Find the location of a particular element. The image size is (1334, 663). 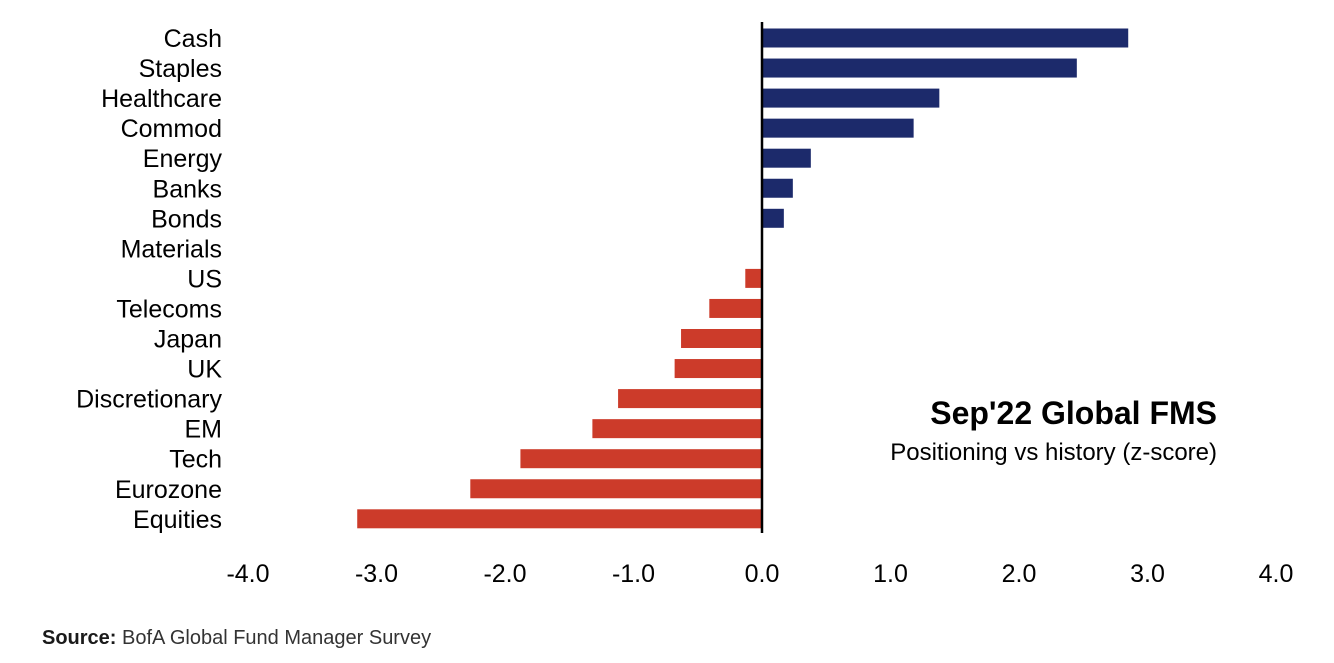

bar-japan is located at coordinates (721, 338).